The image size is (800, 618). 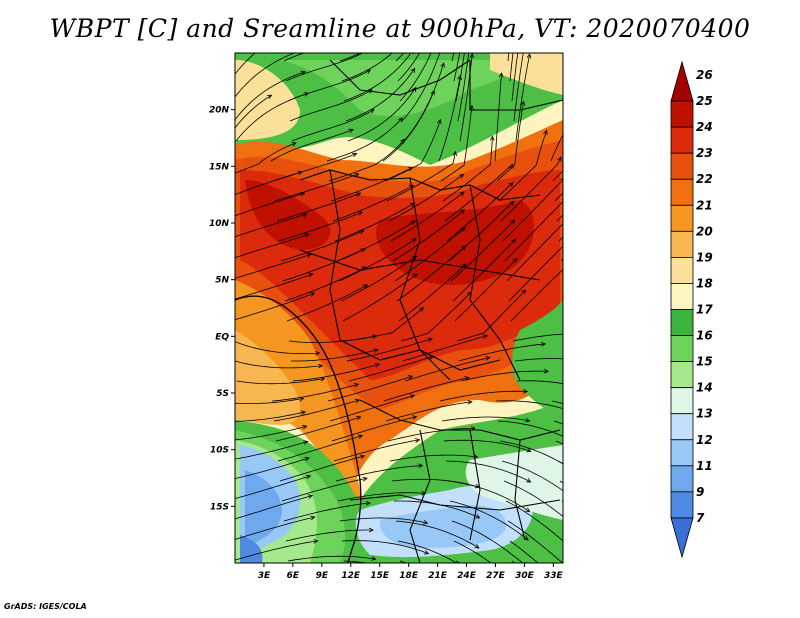 I want to click on colorbar: 26 25 24 23 22 21 20 19 18 17 16 15 14 13 12 11 9 7, so click(x=691, y=309).